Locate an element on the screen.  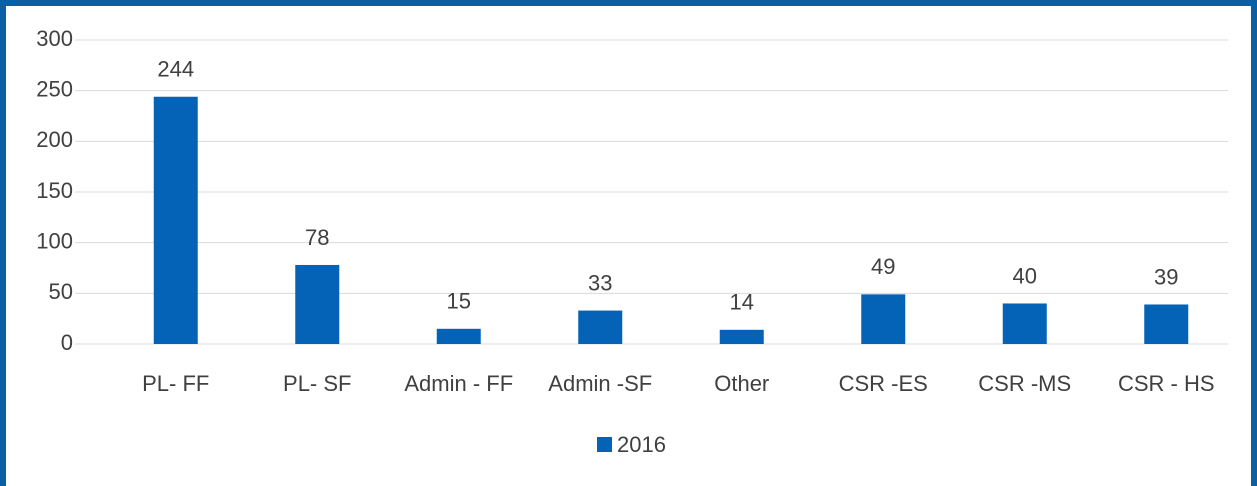
y-tick-label: 300 is located at coordinates (54, 38).